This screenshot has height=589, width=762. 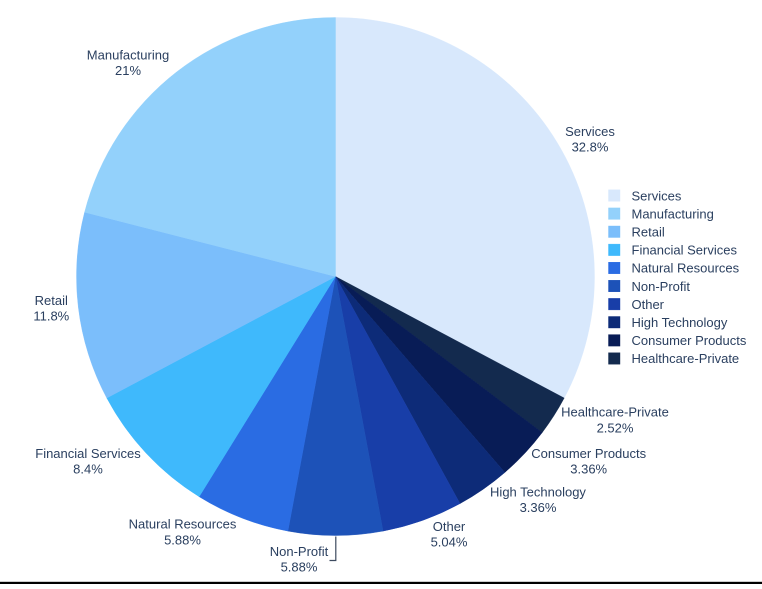 What do you see at coordinates (615, 427) in the screenshot?
I see `svg-text: 2.52%` at bounding box center [615, 427].